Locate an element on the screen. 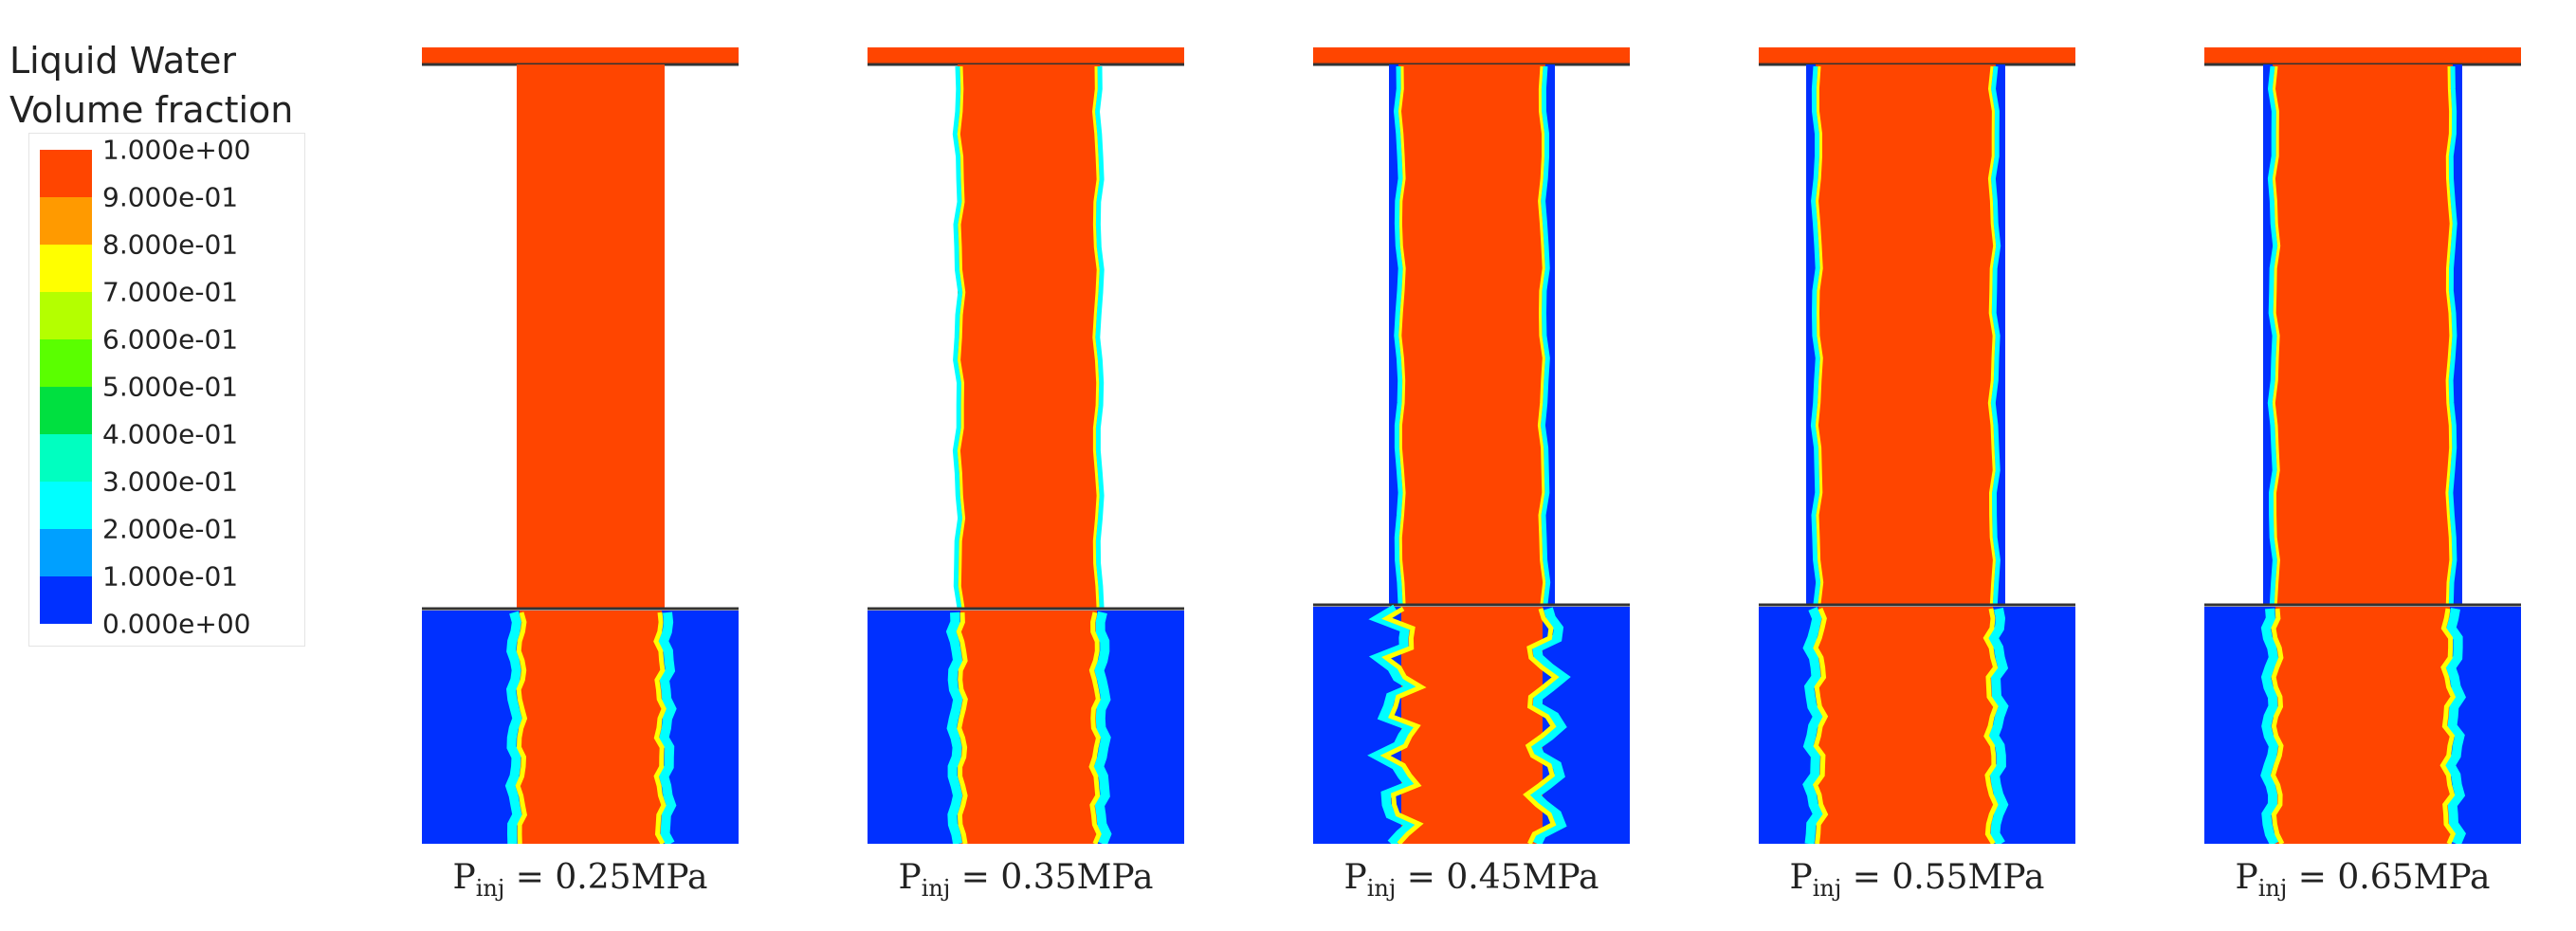 This screenshot has width=2576, height=931. caption-pressure: = 0.35MPa is located at coordinates (1052, 878).